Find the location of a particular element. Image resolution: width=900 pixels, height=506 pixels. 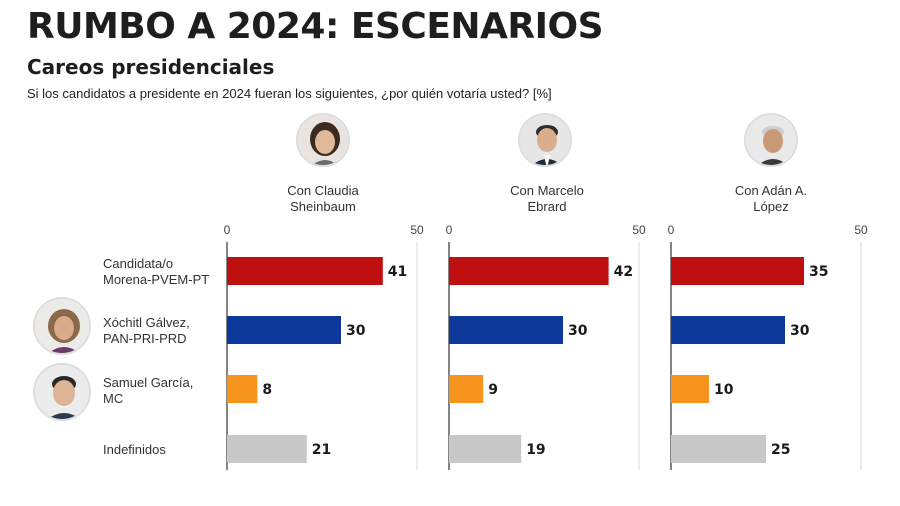

value-label-panel-2-row-3: 9 is located at coordinates (493, 390).